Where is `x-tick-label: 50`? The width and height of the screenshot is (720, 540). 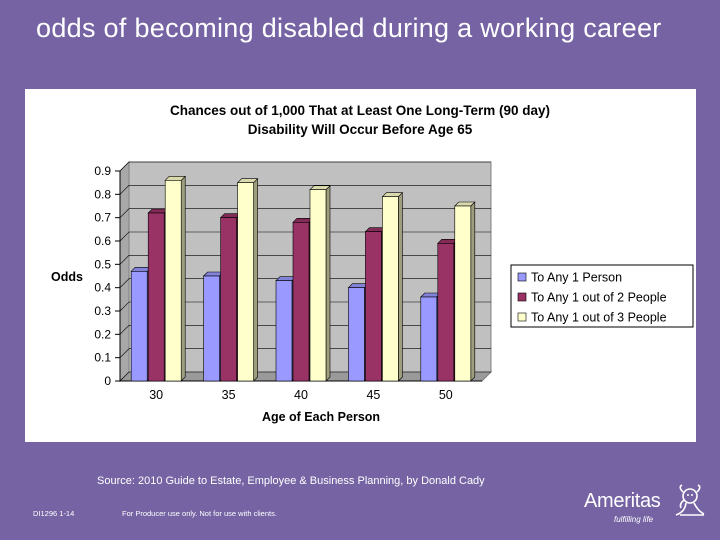
x-tick-label: 50 is located at coordinates (446, 395).